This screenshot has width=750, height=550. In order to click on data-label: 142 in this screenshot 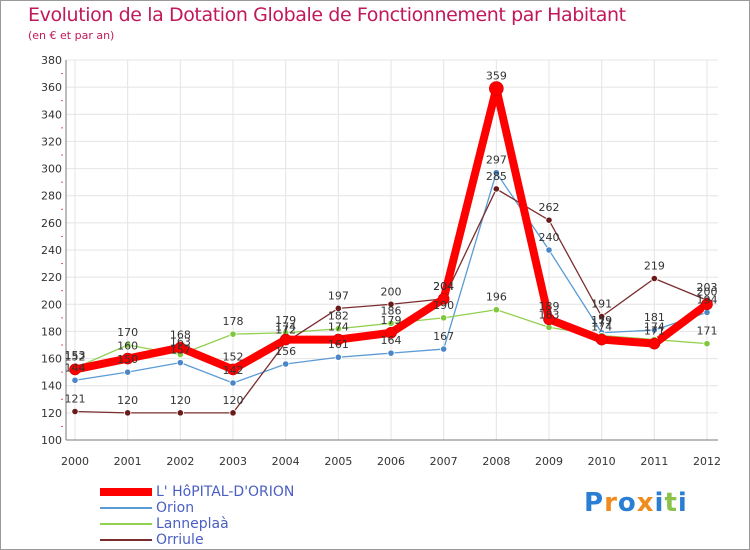, I will do `click(233, 370)`.